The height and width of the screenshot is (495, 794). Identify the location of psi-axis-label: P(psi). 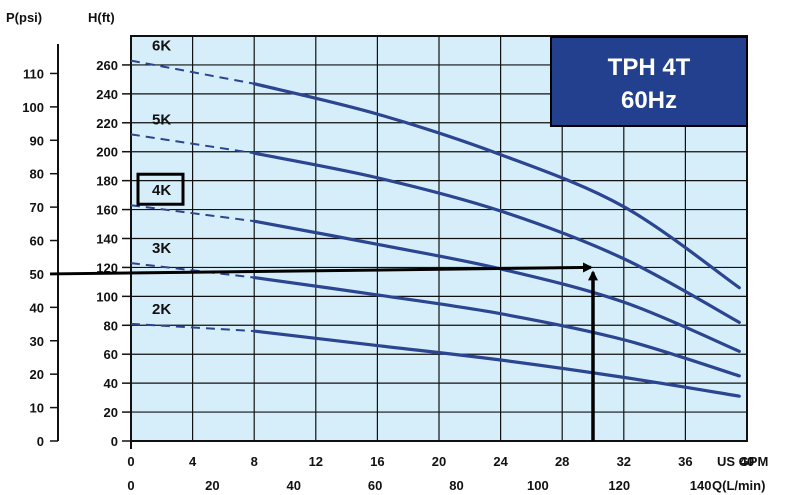
(24, 17).